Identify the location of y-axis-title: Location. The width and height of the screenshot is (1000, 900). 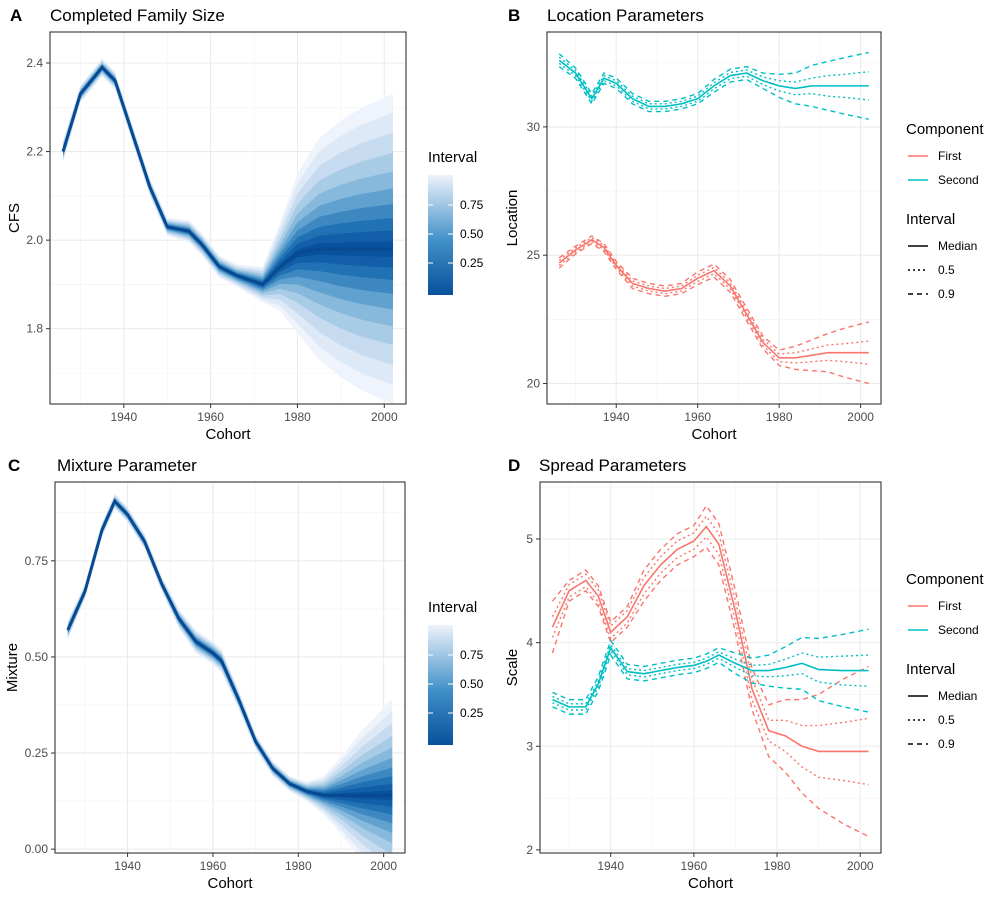
(512, 218).